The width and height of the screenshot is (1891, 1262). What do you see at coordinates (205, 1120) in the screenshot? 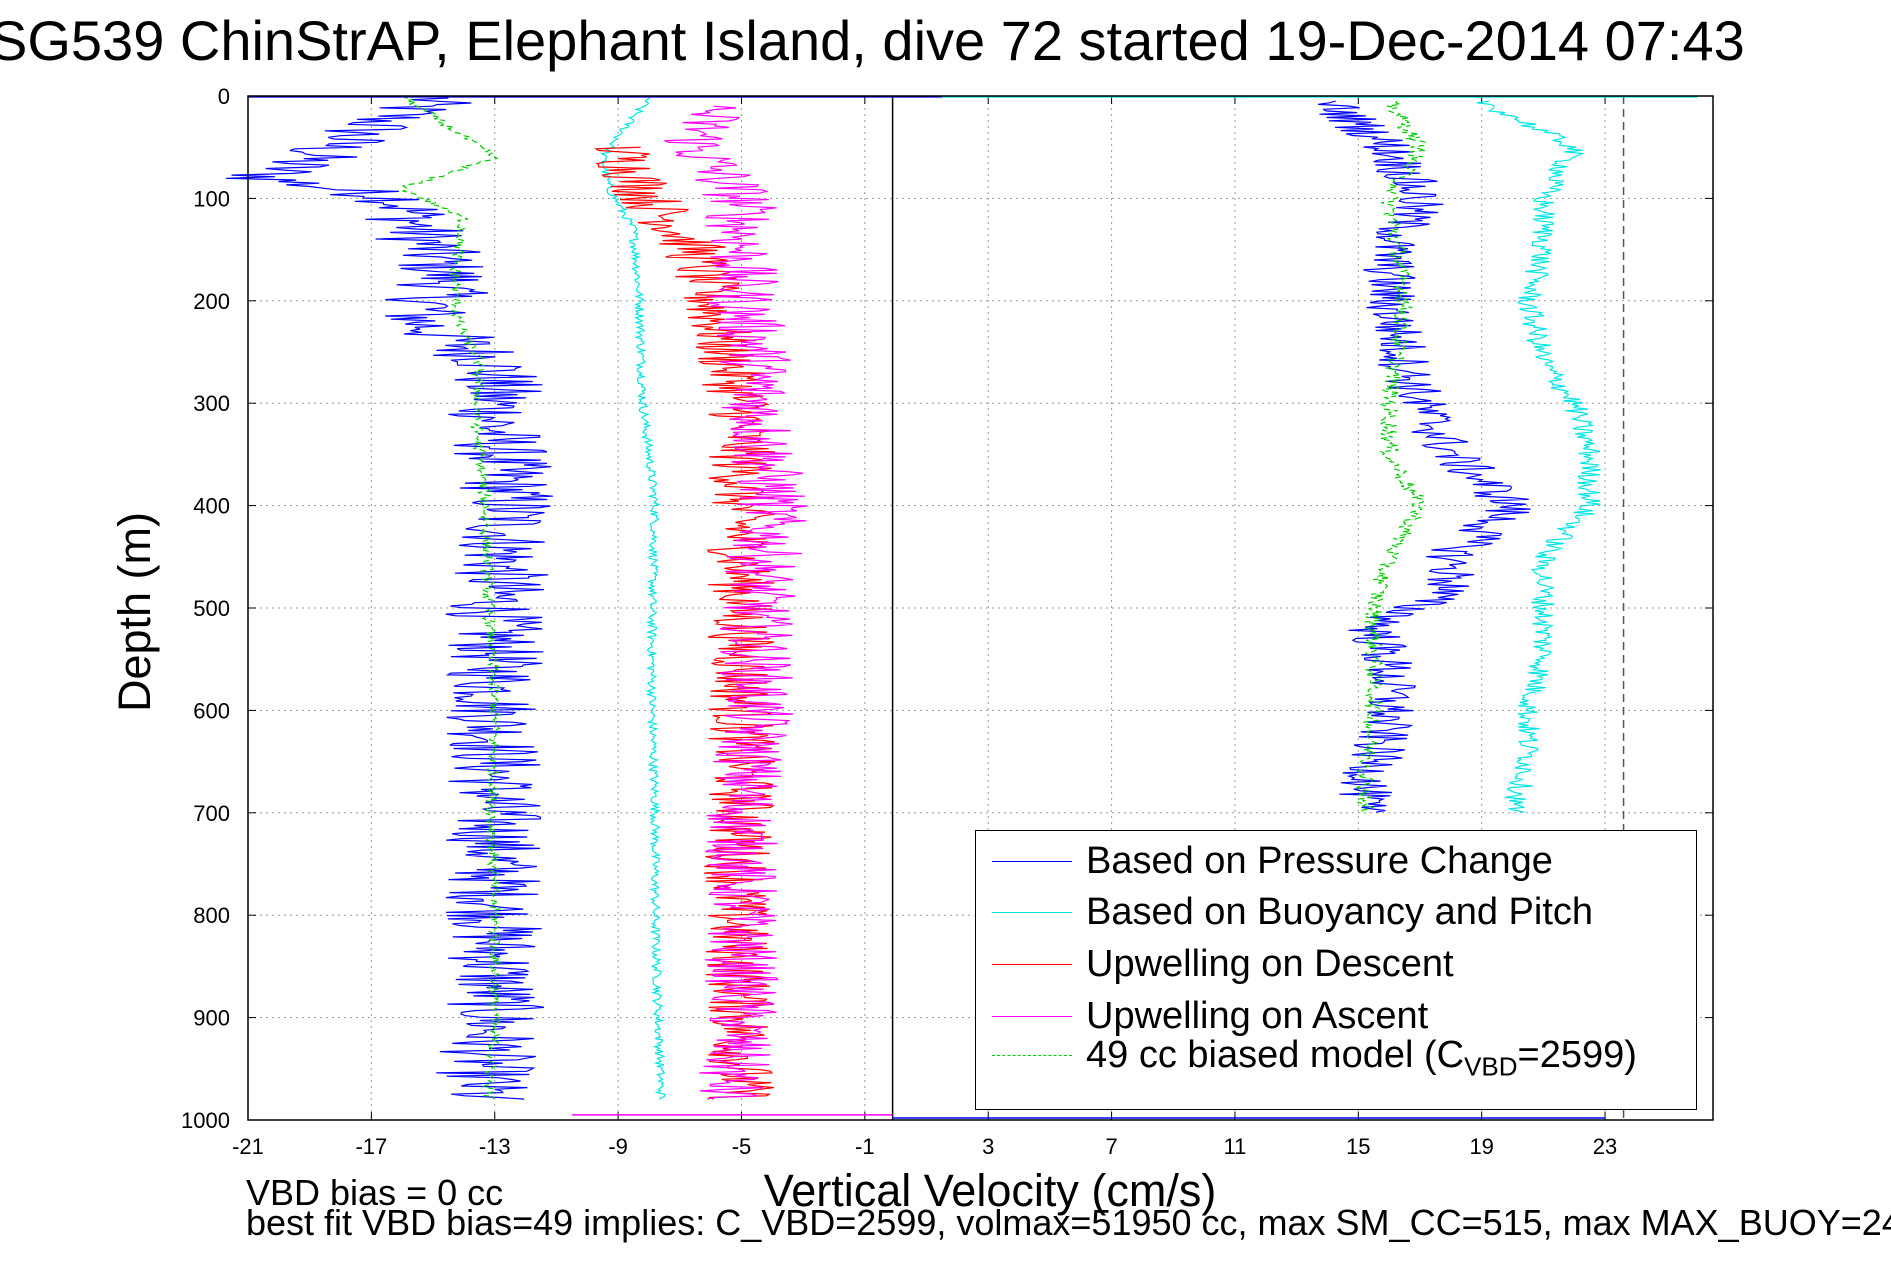
I see `y-tick-label: 1000` at bounding box center [205, 1120].